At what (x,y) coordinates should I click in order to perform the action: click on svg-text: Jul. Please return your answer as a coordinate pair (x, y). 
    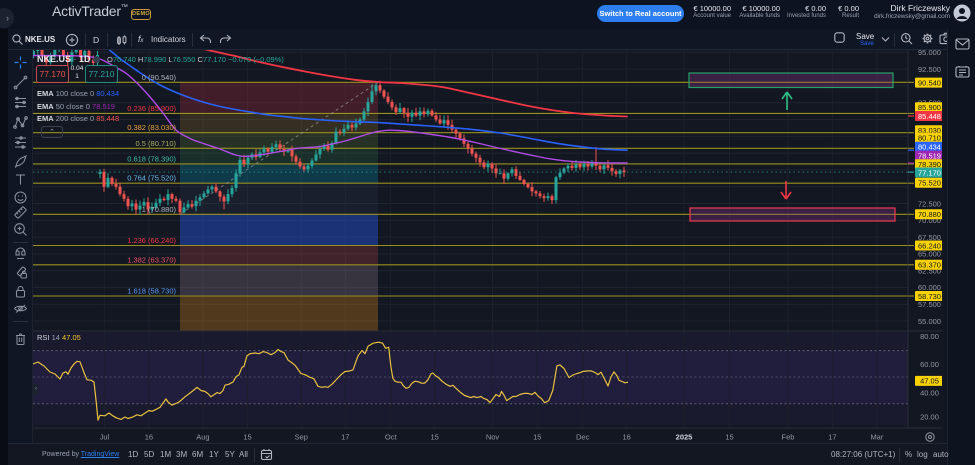
    Looking at the image, I should click on (105, 437).